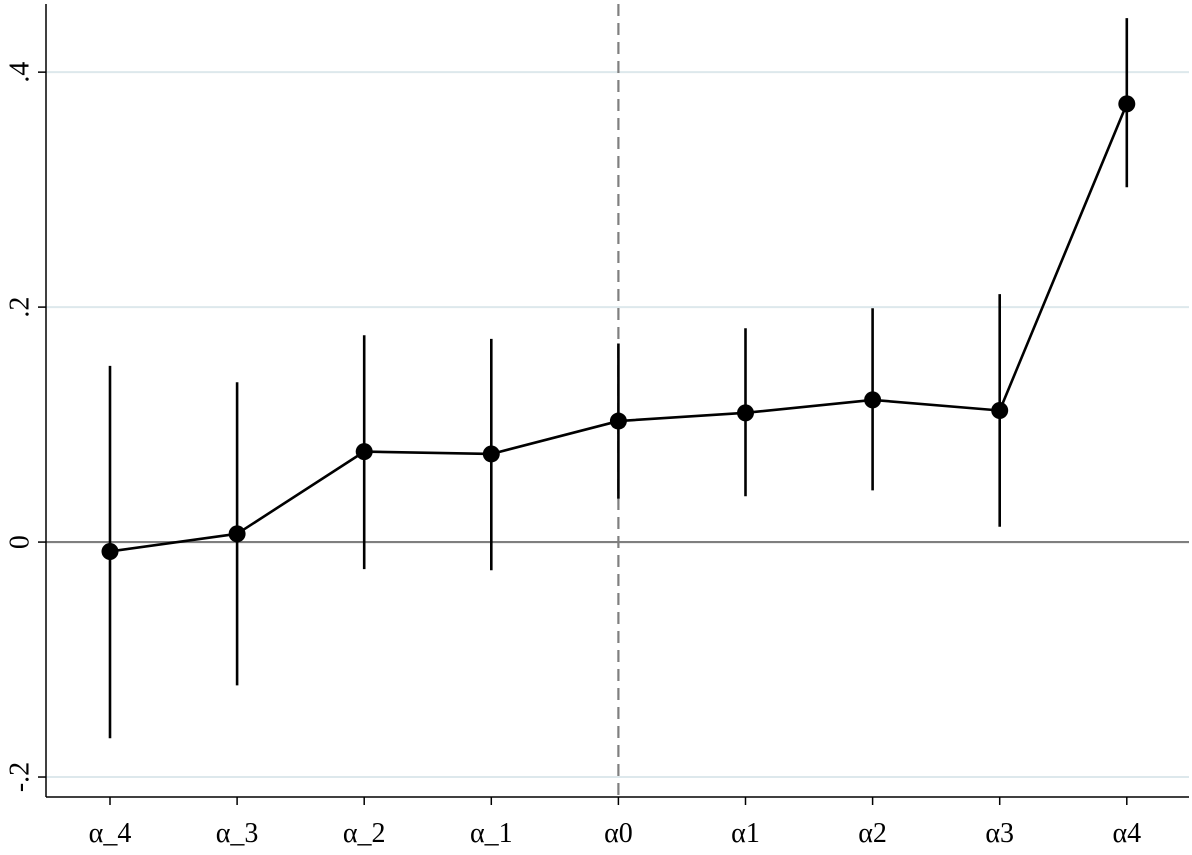 The width and height of the screenshot is (1192, 855). What do you see at coordinates (20, 307) in the screenshot?
I see `y-tick-label: .2` at bounding box center [20, 307].